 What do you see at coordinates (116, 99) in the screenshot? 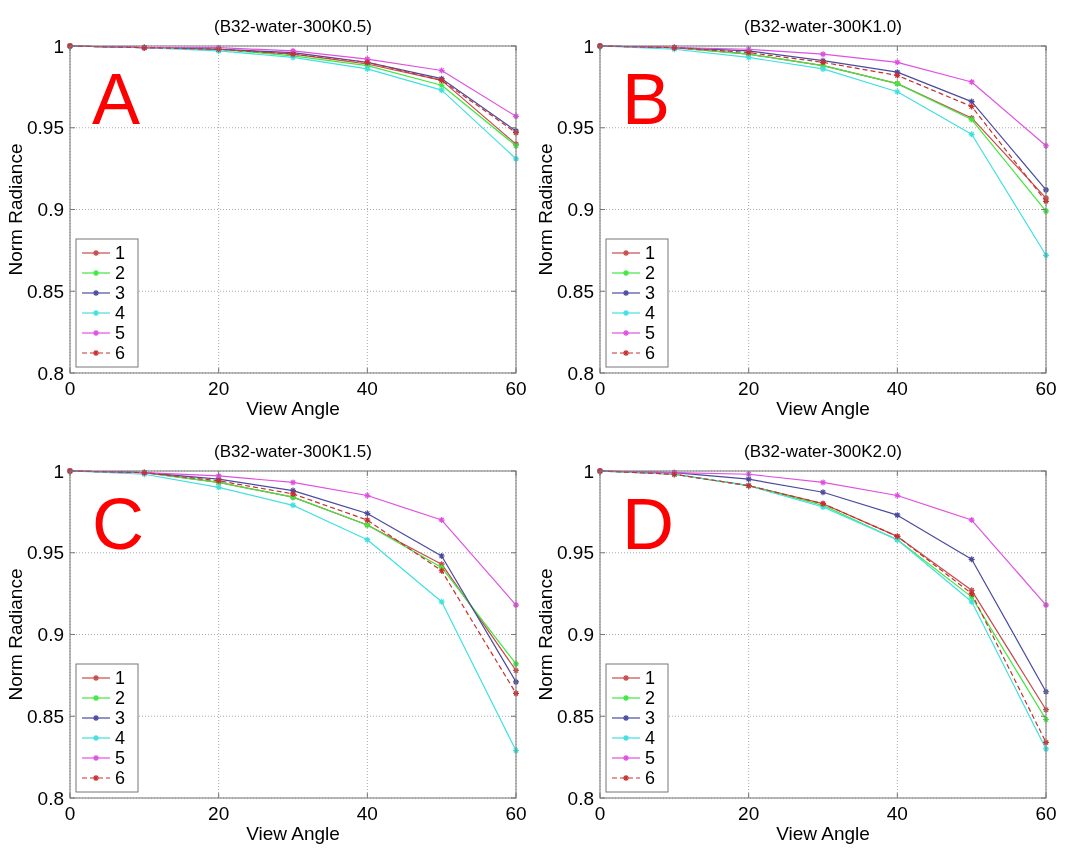
I see `annotation: A` at bounding box center [116, 99].